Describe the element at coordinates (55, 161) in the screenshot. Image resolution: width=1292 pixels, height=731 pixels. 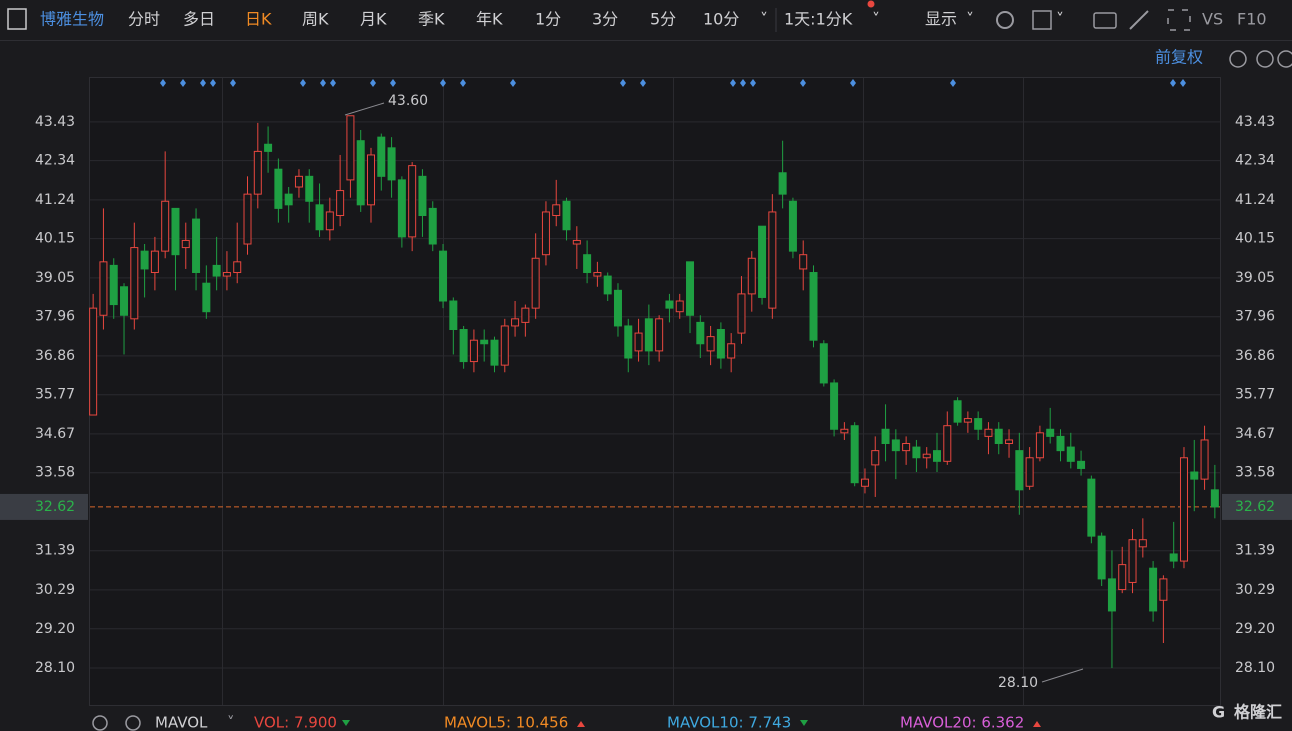
I see `y-tick-label-left: 42.34` at that location.